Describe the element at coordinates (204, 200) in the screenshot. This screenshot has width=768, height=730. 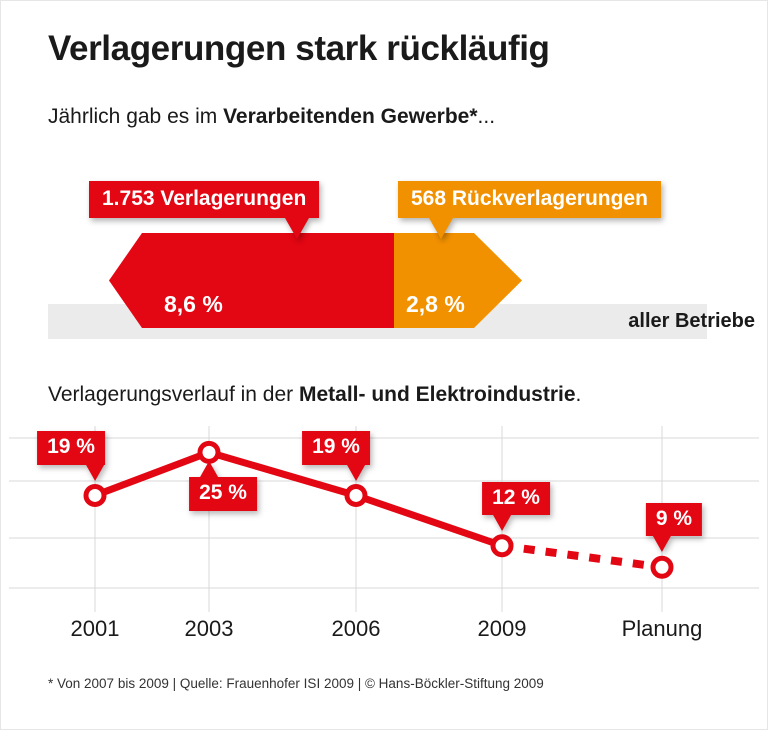
I see `relocations-callout-label: 1.753 Verlagerungen` at that location.